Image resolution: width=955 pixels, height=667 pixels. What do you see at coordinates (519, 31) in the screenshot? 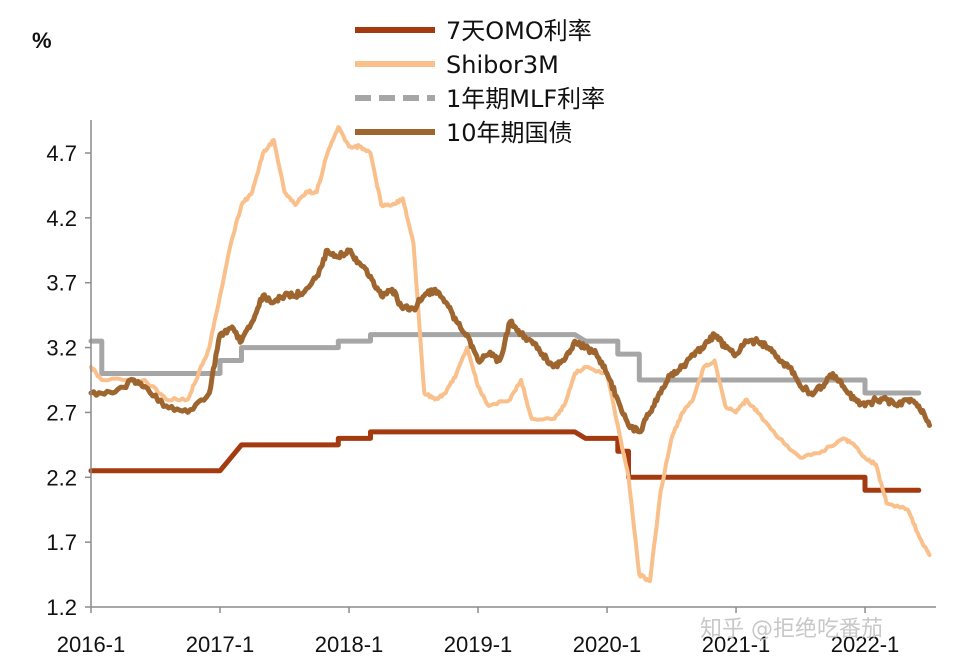
I see `legend-label-7-omo: 7天OMO利率` at bounding box center [519, 31].